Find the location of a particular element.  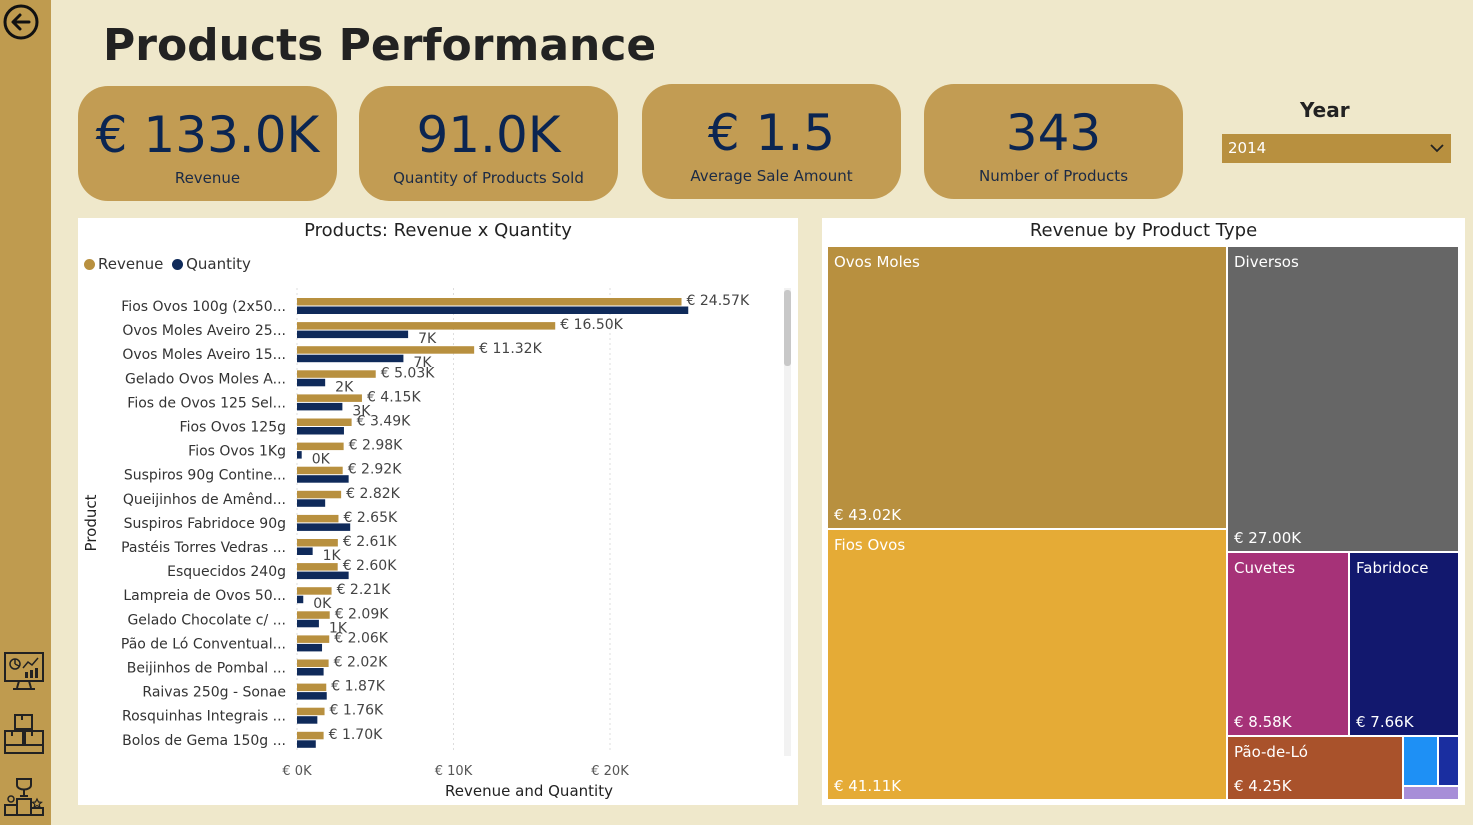

revenue-data-label: € 2.02K is located at coordinates (361, 663).